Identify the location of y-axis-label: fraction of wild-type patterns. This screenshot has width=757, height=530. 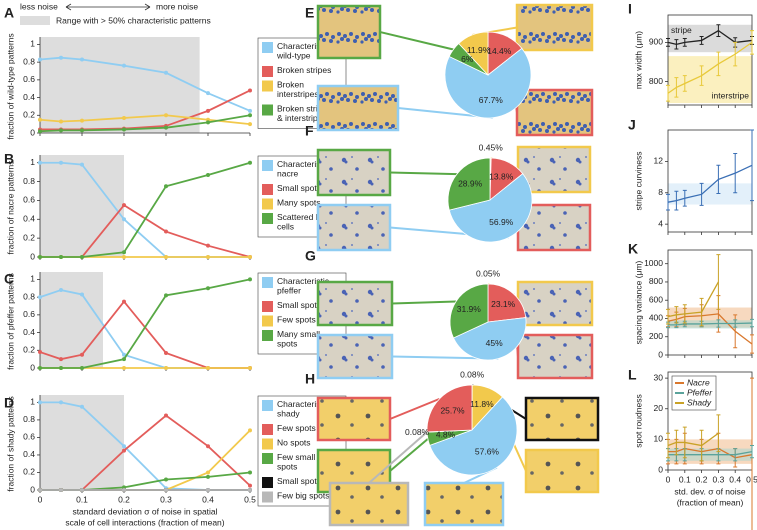
(10, 86).